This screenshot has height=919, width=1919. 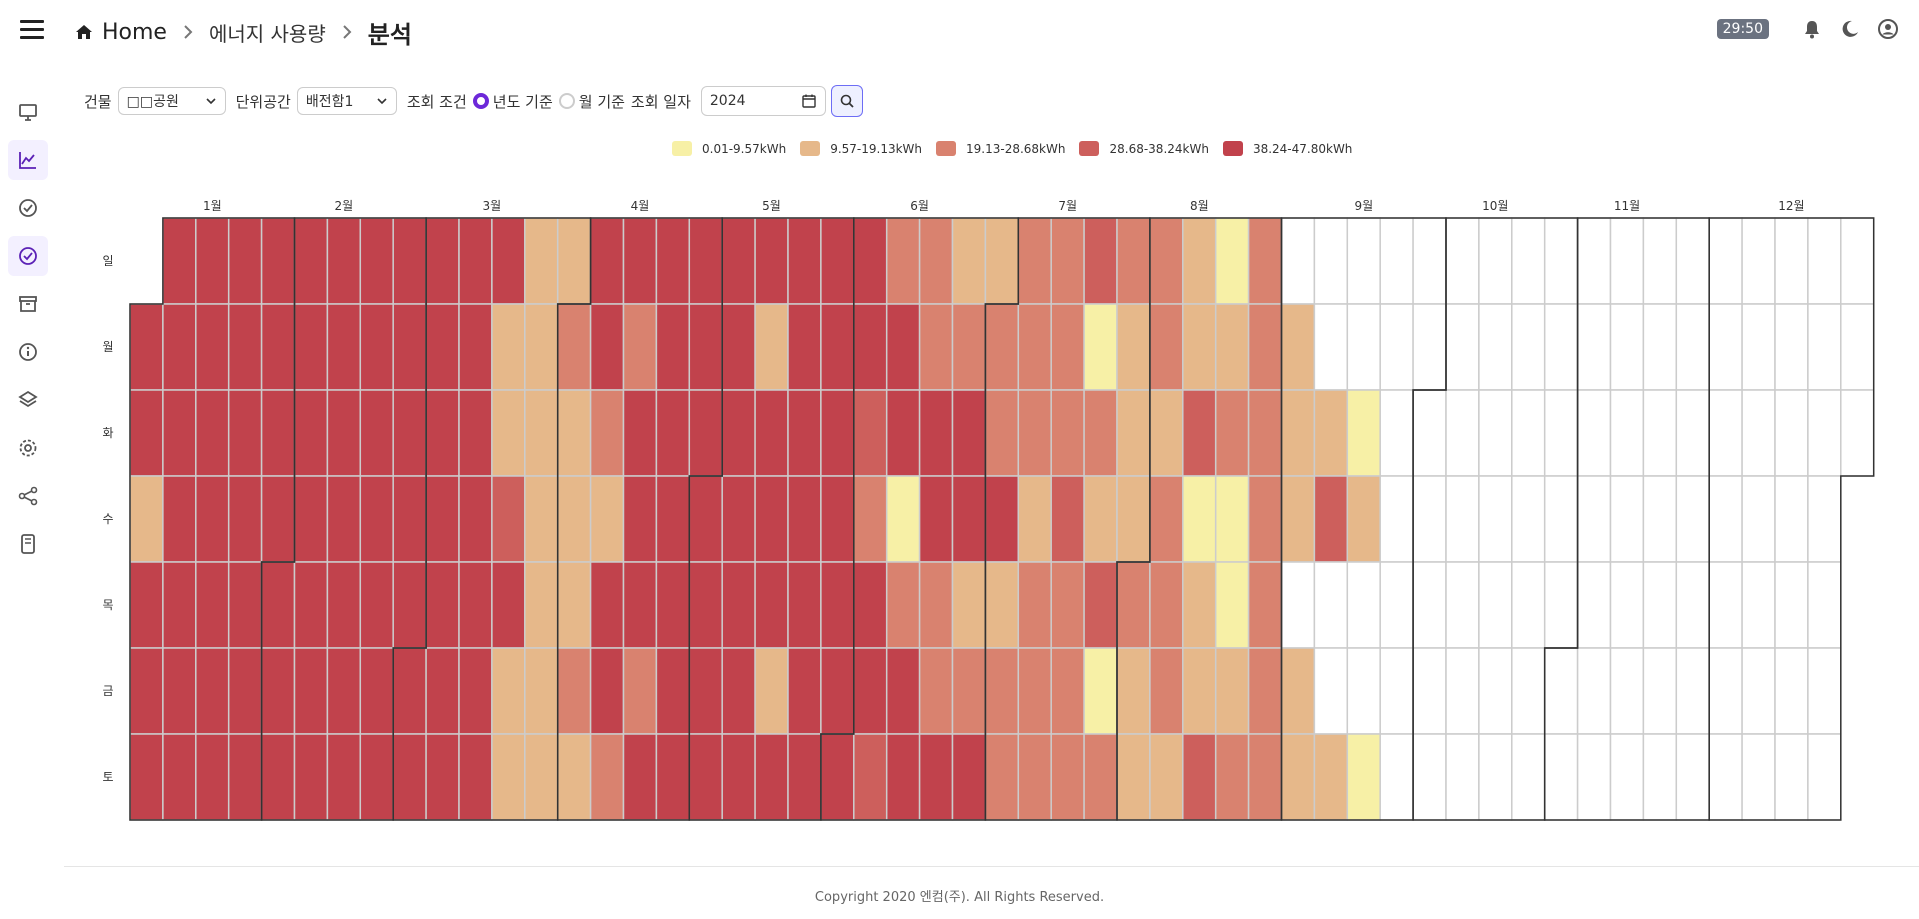 What do you see at coordinates (28, 208) in the screenshot?
I see `sidebar-item-check` at bounding box center [28, 208].